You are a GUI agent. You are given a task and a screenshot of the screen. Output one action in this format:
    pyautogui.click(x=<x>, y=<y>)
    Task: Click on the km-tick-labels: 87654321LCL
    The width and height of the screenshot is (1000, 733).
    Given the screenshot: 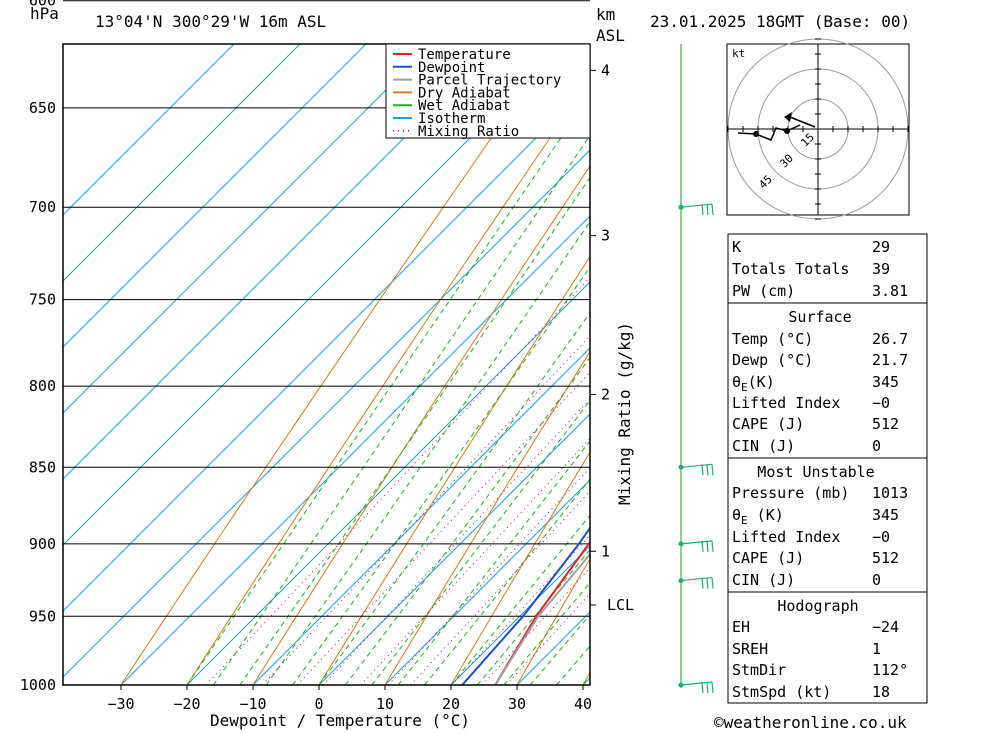 What is the action you would take?
    pyautogui.click(x=612, y=337)
    